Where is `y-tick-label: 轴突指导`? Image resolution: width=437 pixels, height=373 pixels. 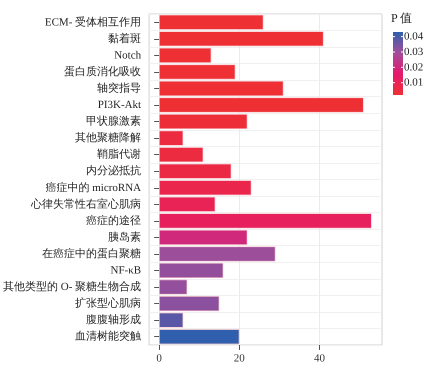
y-tick-label: 轴突指导 is located at coordinates (119, 87).